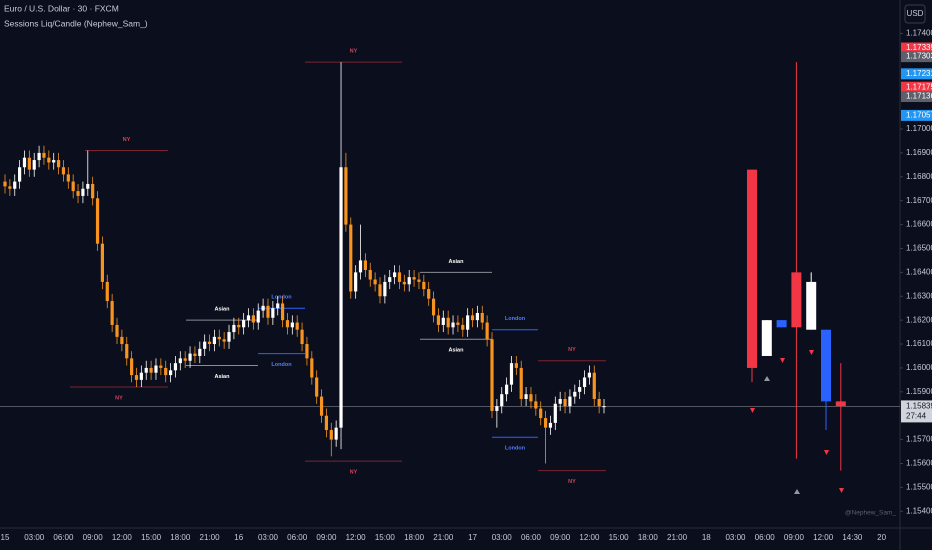 The width and height of the screenshot is (932, 550). What do you see at coordinates (919, 128) in the screenshot?
I see `y-tick-label: 1.17000` at bounding box center [919, 128].